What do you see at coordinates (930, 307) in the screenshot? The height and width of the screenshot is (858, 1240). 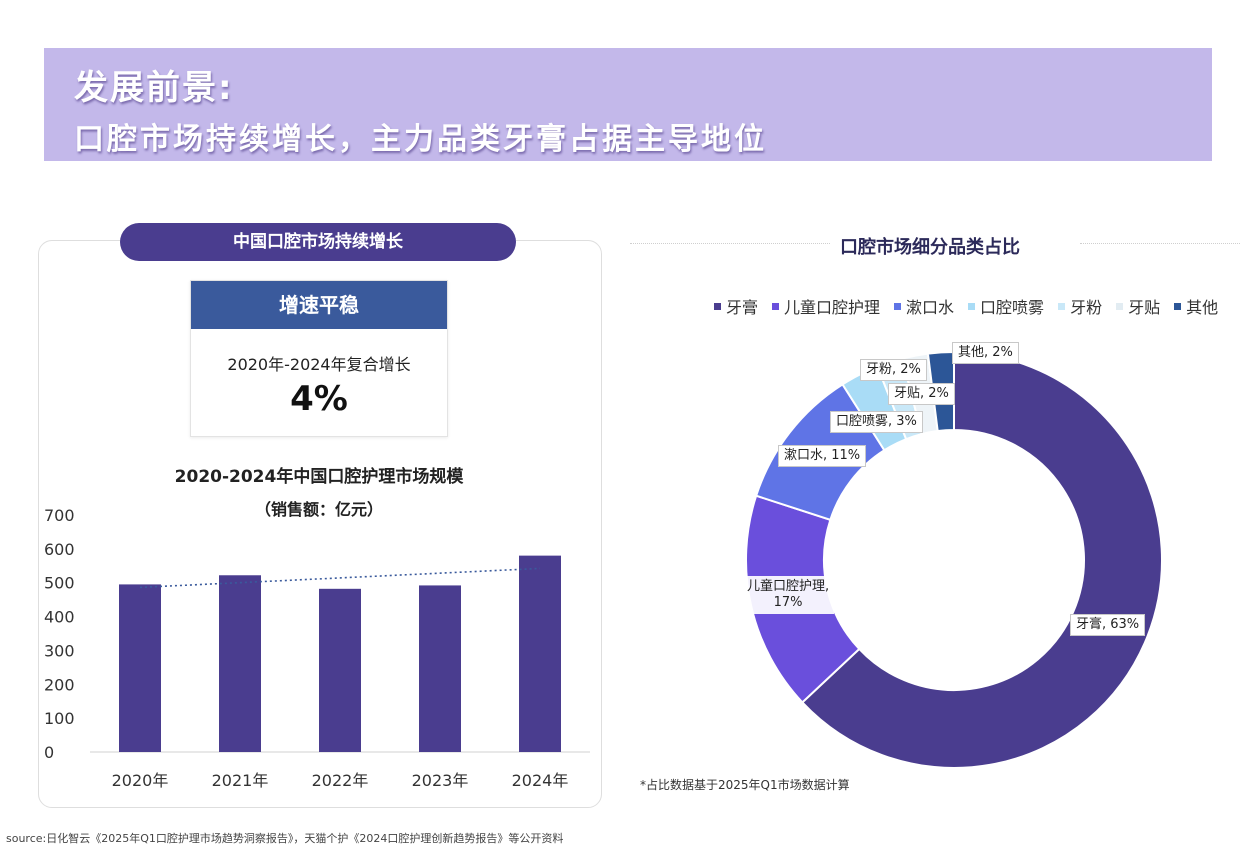 I see `legend-label: 漱口水` at bounding box center [930, 307].